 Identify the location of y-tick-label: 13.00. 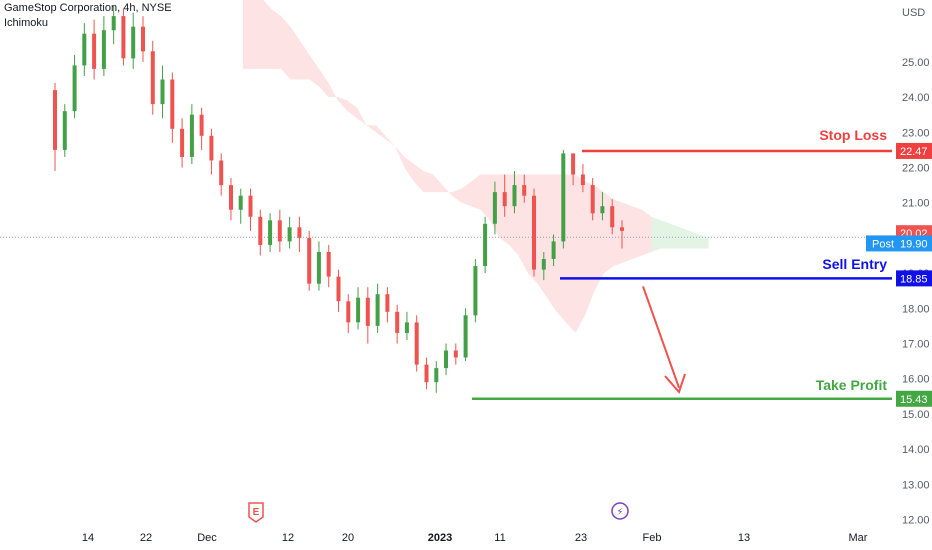
(916, 485).